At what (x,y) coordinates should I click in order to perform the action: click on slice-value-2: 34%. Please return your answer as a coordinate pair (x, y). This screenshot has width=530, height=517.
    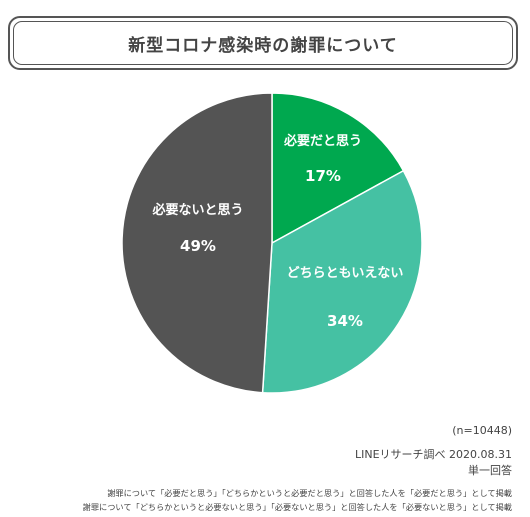
    Looking at the image, I should click on (345, 321).